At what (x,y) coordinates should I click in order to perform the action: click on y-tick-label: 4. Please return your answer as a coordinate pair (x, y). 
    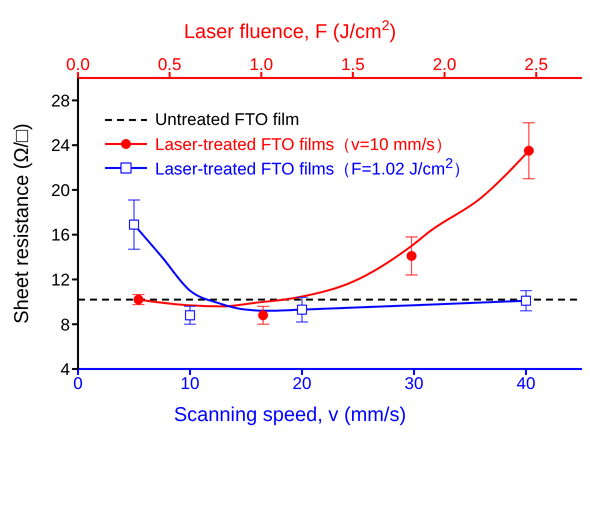
    Looking at the image, I should click on (65, 370).